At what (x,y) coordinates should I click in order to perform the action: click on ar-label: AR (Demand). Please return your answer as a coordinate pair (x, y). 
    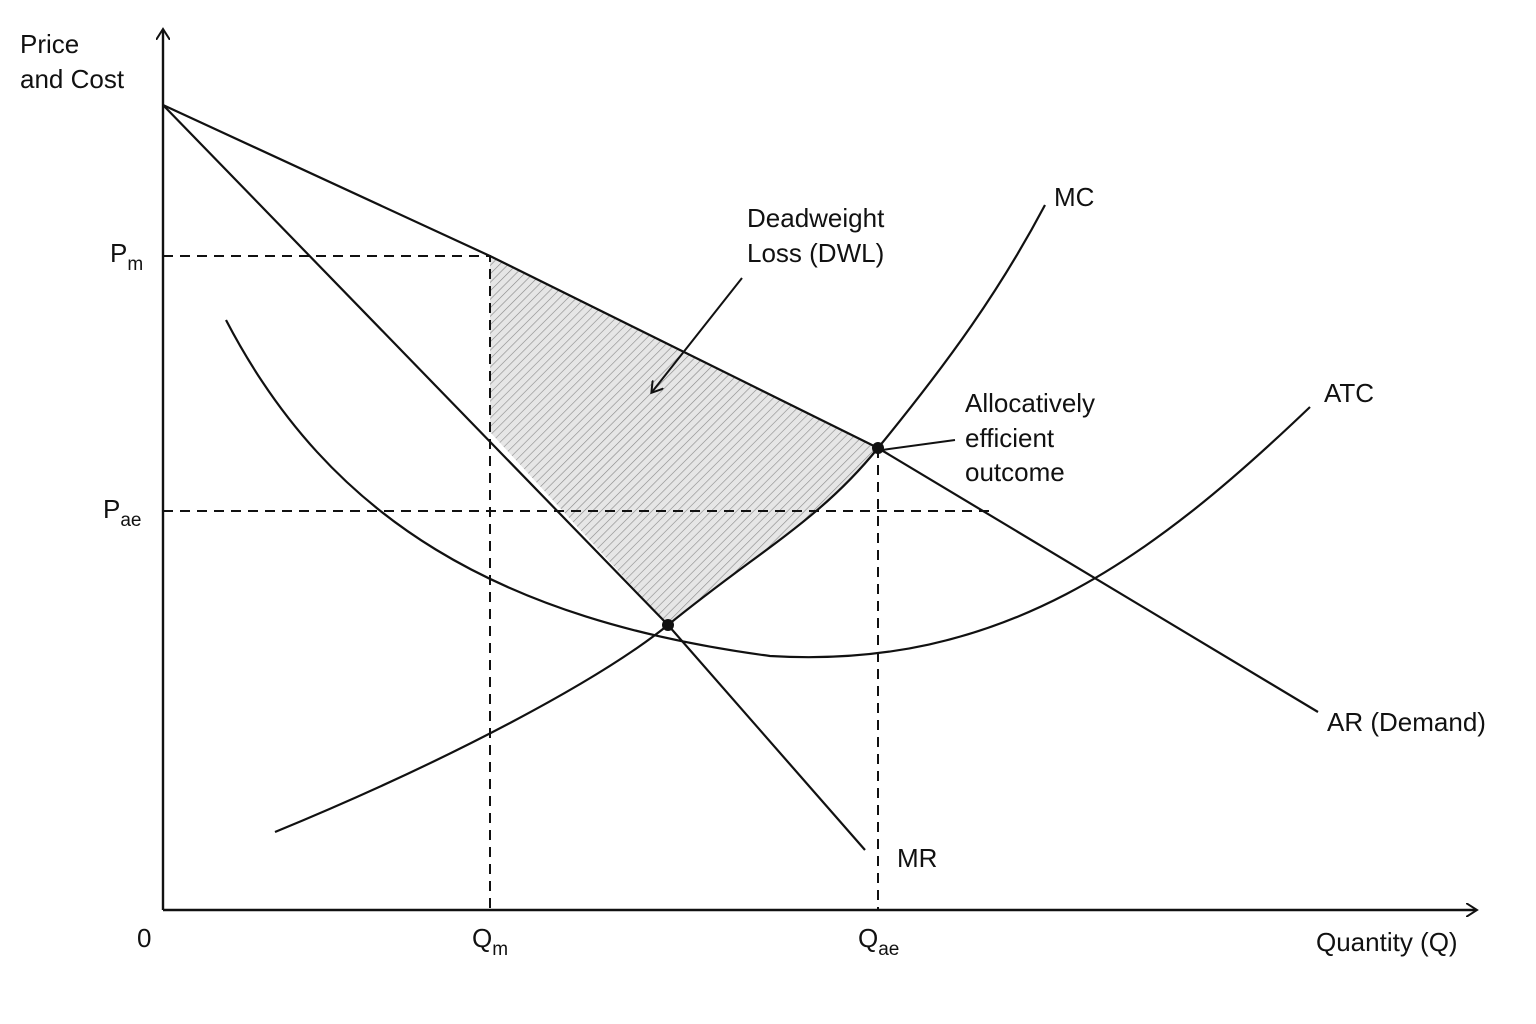
    Looking at the image, I should click on (1406, 722).